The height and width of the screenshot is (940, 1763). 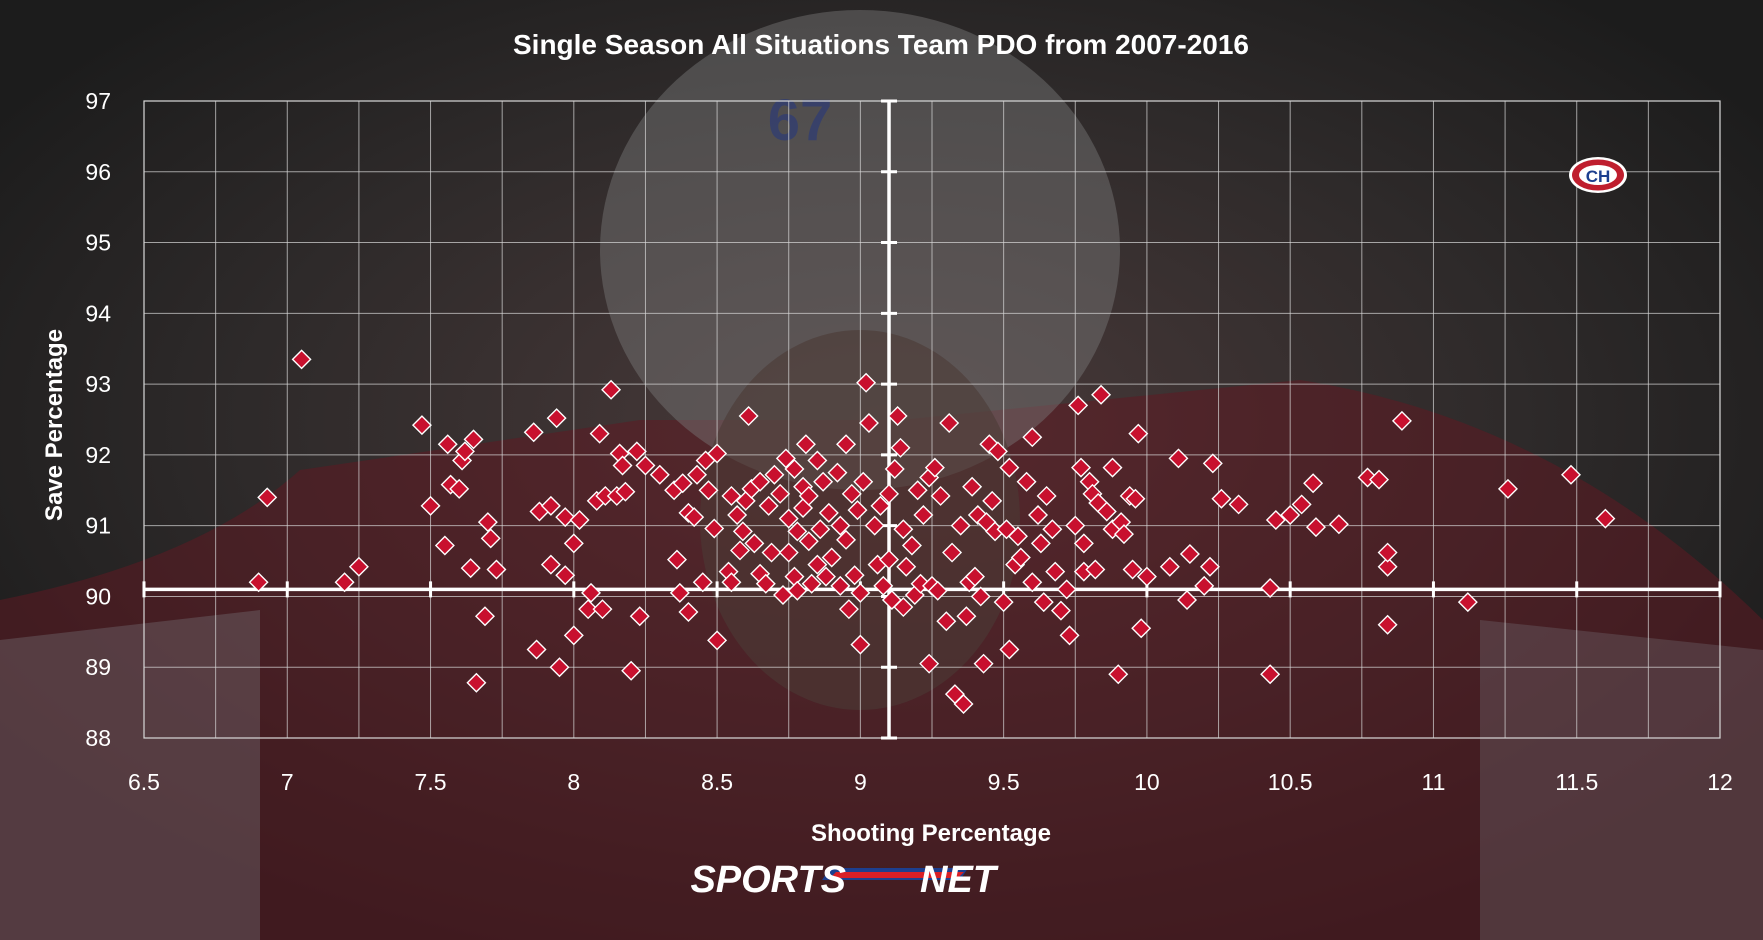 What do you see at coordinates (573, 782) in the screenshot?
I see `x-tick-label: 8` at bounding box center [573, 782].